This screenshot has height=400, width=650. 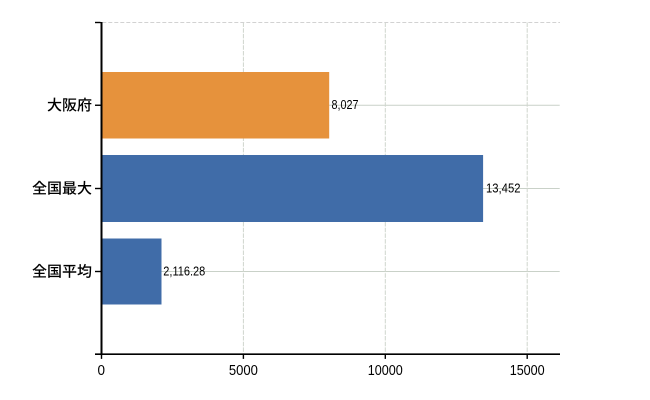 What do you see at coordinates (243, 371) in the screenshot?
I see `svg-text: 5000` at bounding box center [243, 371].